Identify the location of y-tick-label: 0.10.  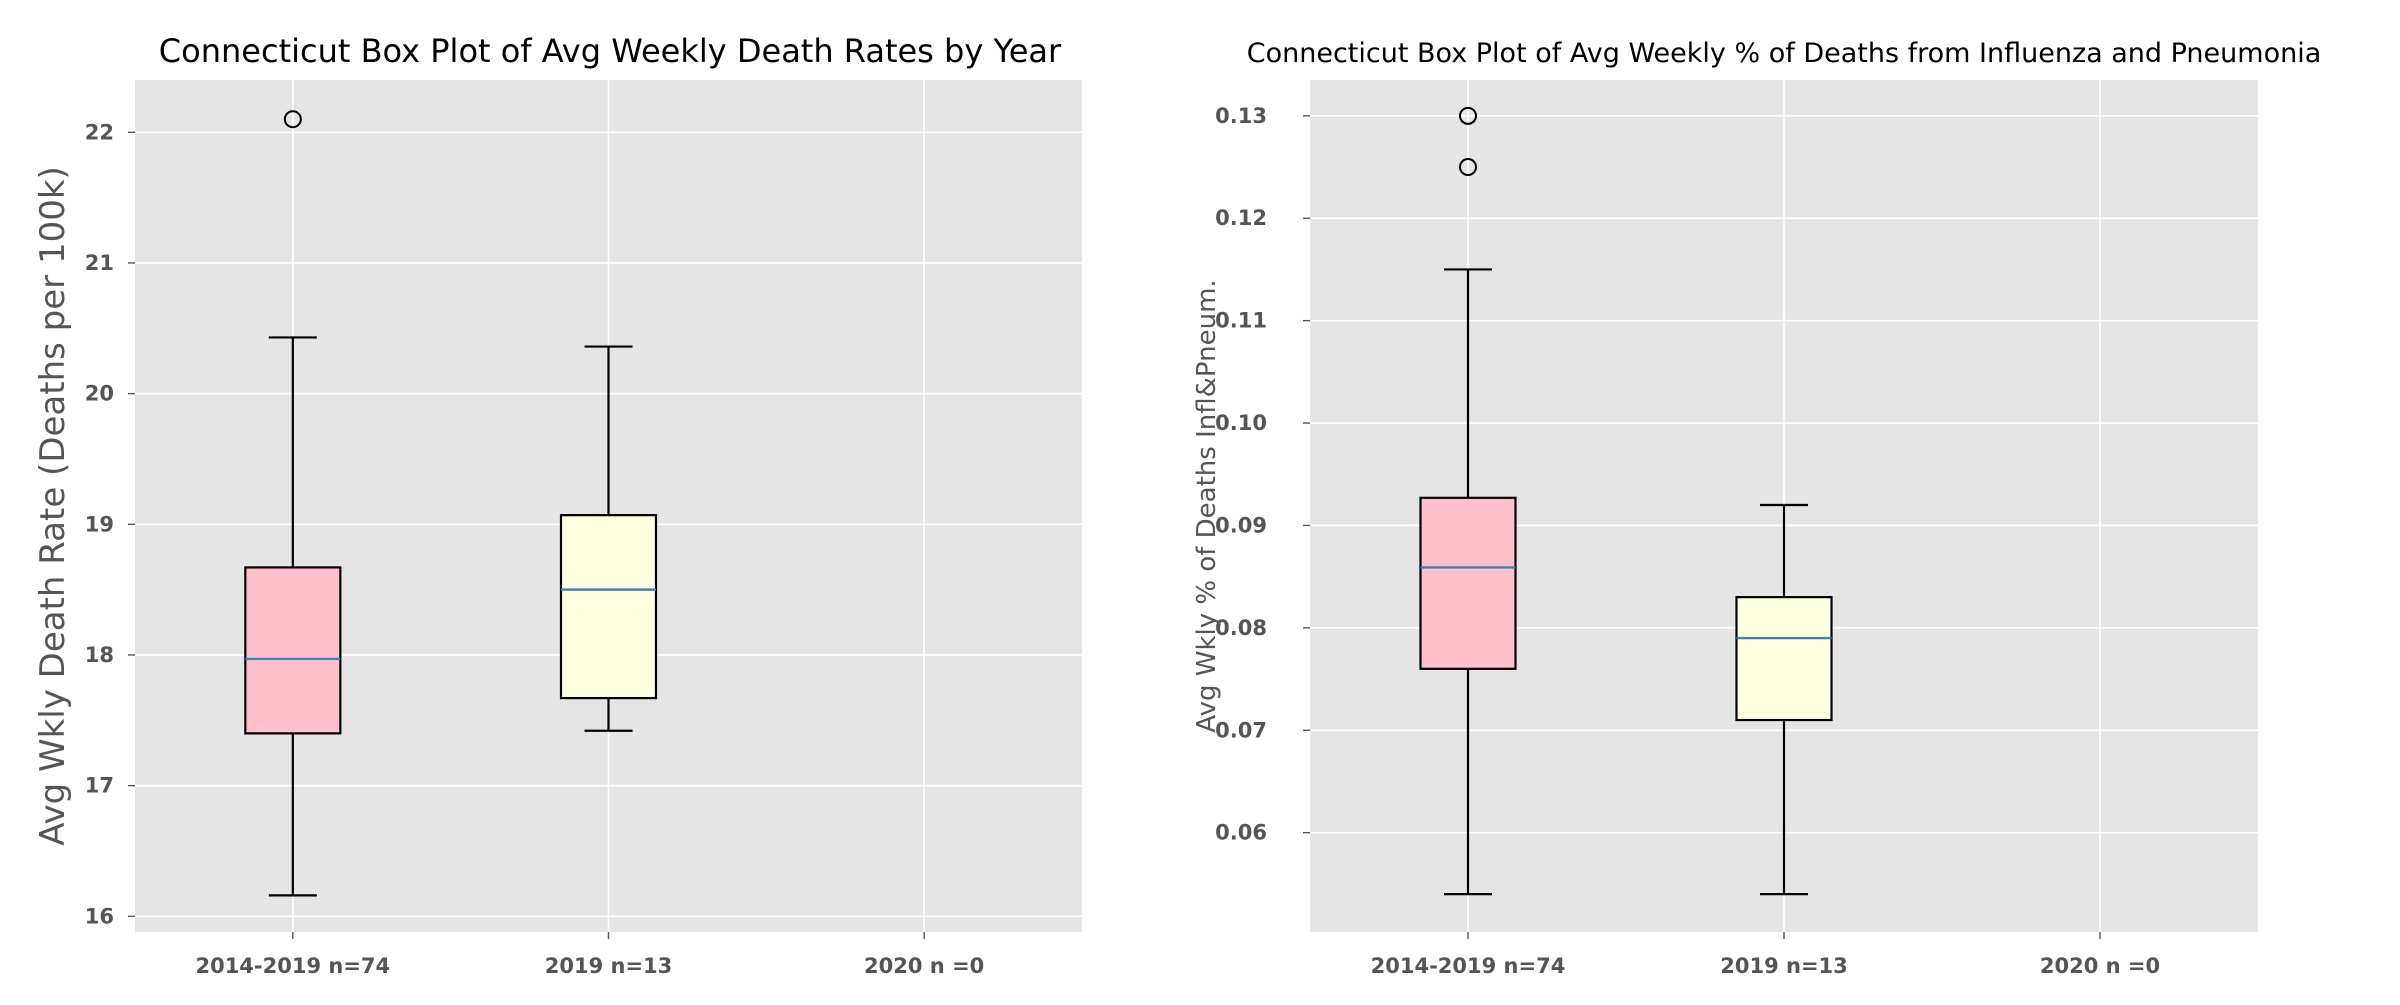
(1241, 423).